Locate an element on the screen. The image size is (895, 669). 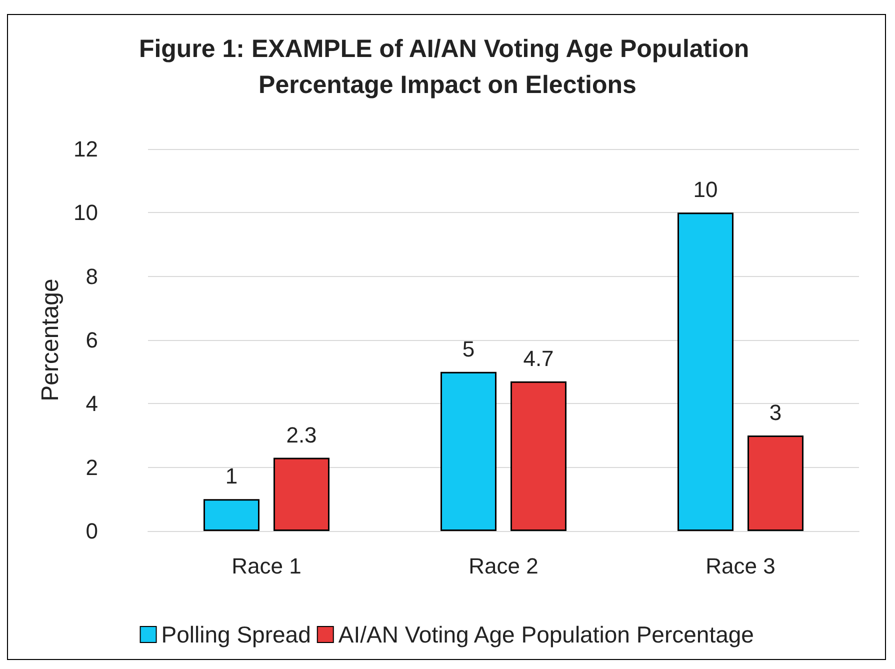
y-tick-label: 10 is located at coordinates (86, 213).